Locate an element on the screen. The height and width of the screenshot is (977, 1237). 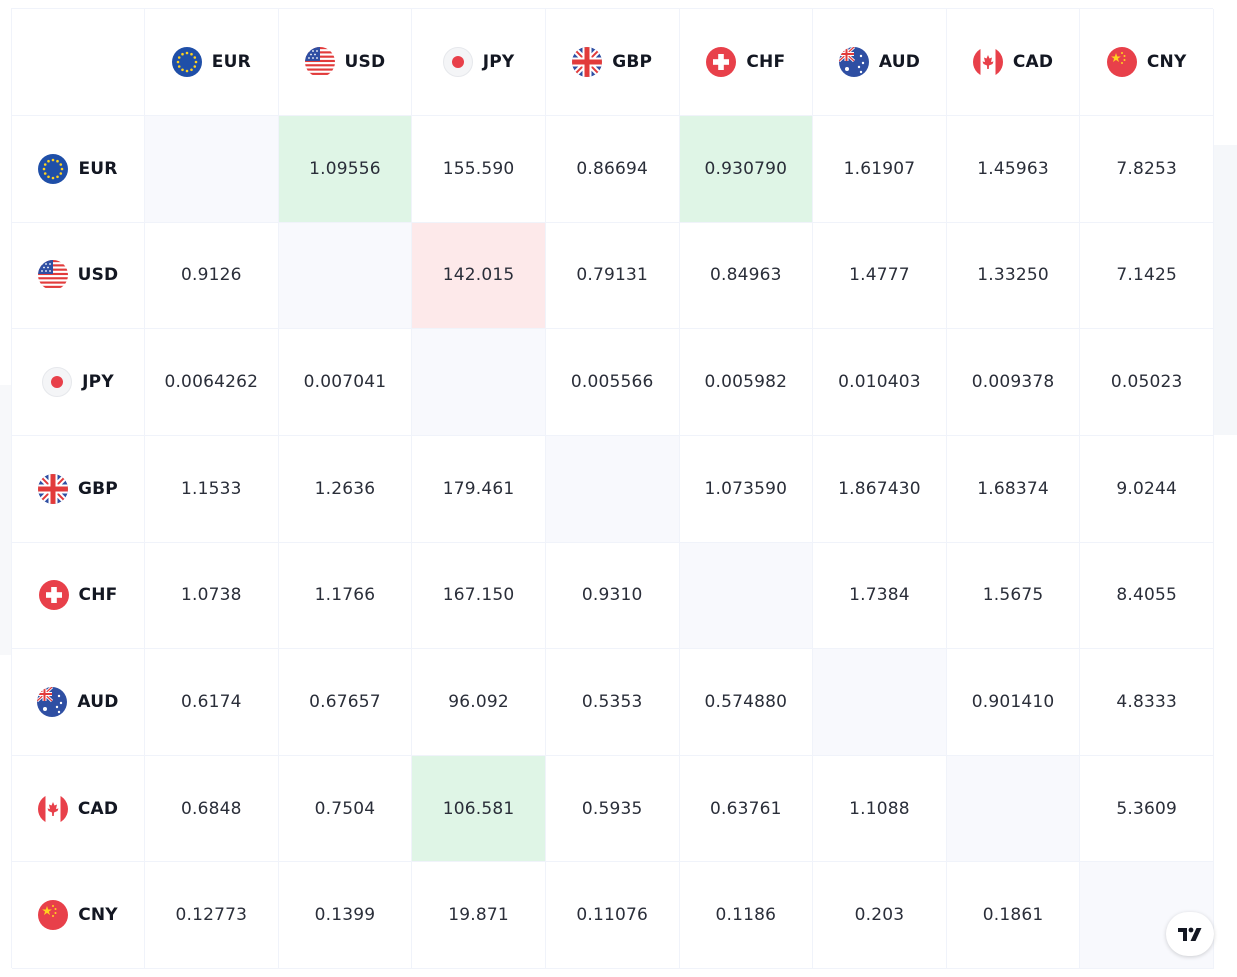
row-header-gbp: GBP is located at coordinates (78, 489).